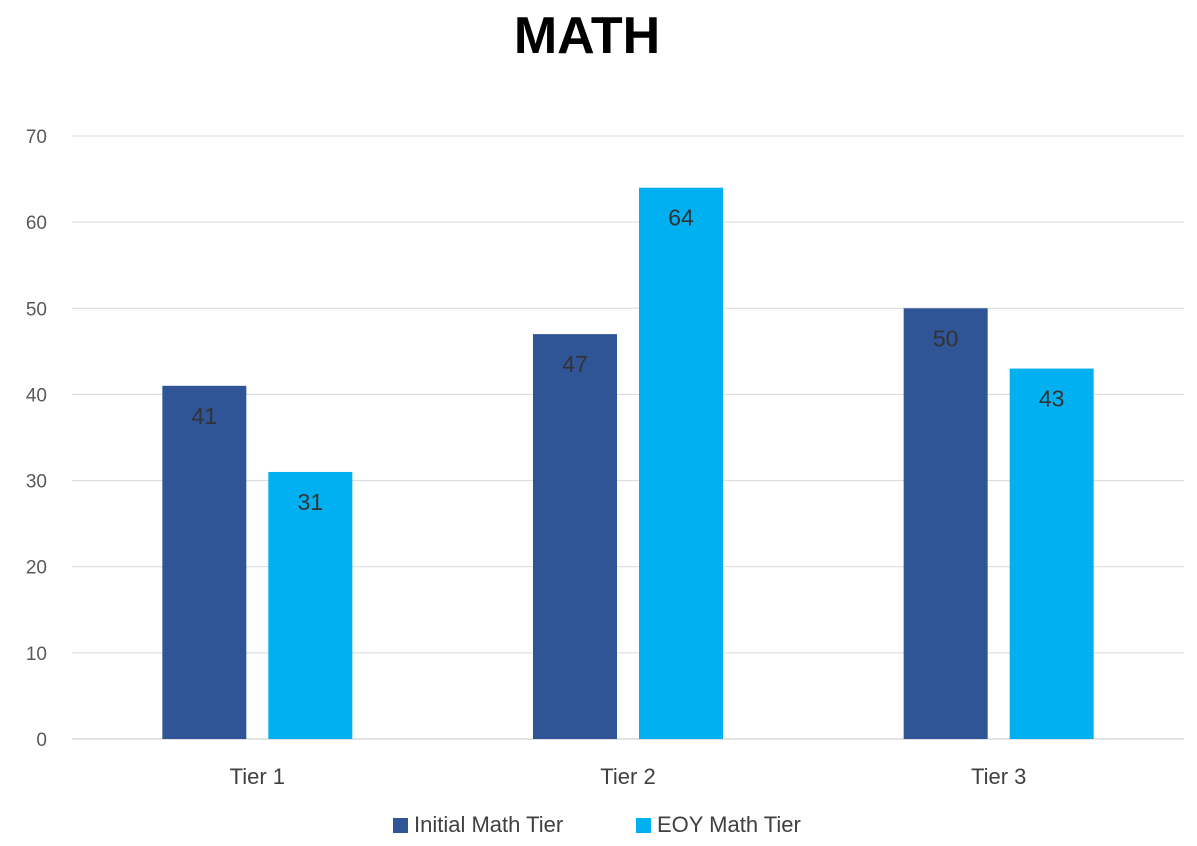 The width and height of the screenshot is (1197, 846). I want to click on chart-title: MATH, so click(587, 36).